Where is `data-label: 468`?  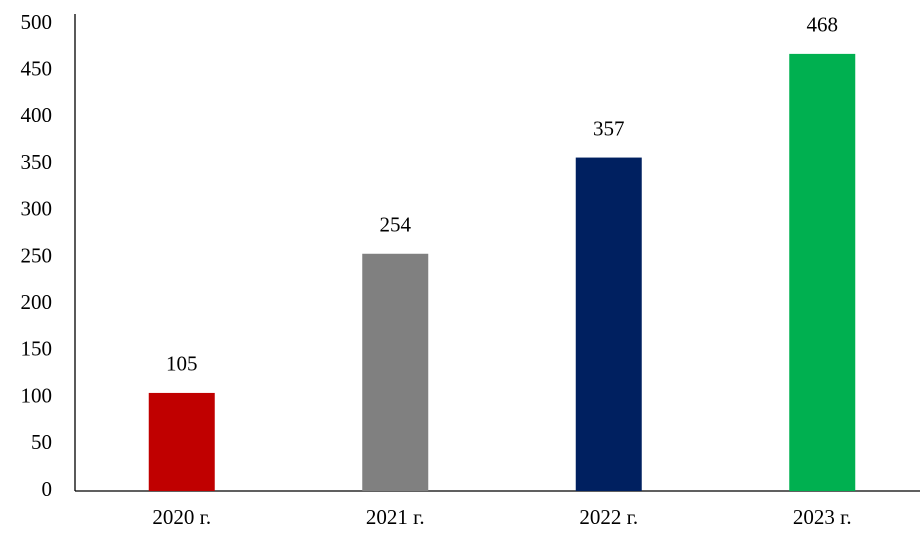 data-label: 468 is located at coordinates (823, 25).